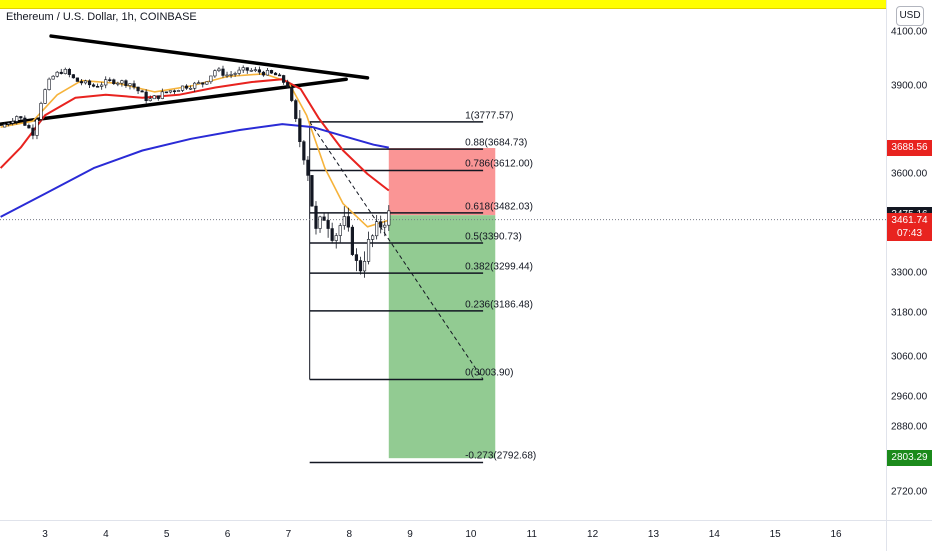  What do you see at coordinates (410, 534) in the screenshot?
I see `time-tick-label: 9` at bounding box center [410, 534].